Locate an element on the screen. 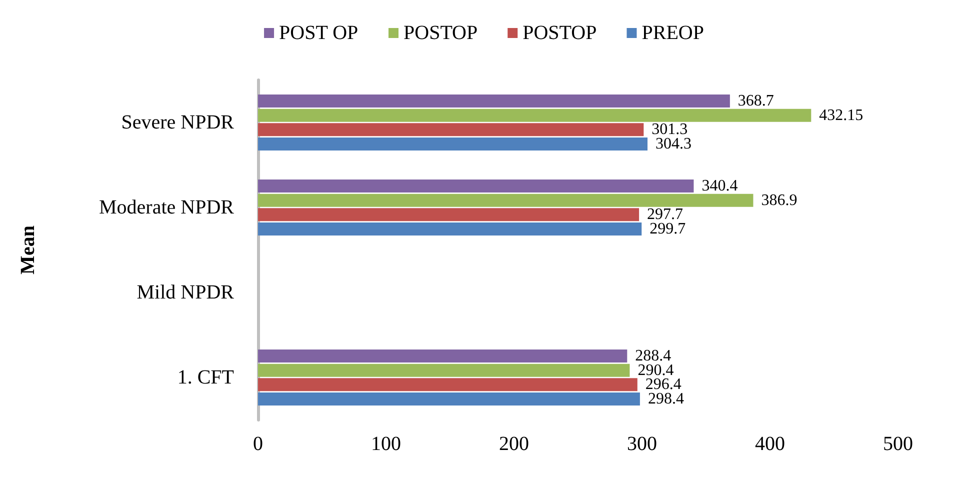 The image size is (968, 480). legend-label: POST OP is located at coordinates (318, 33).